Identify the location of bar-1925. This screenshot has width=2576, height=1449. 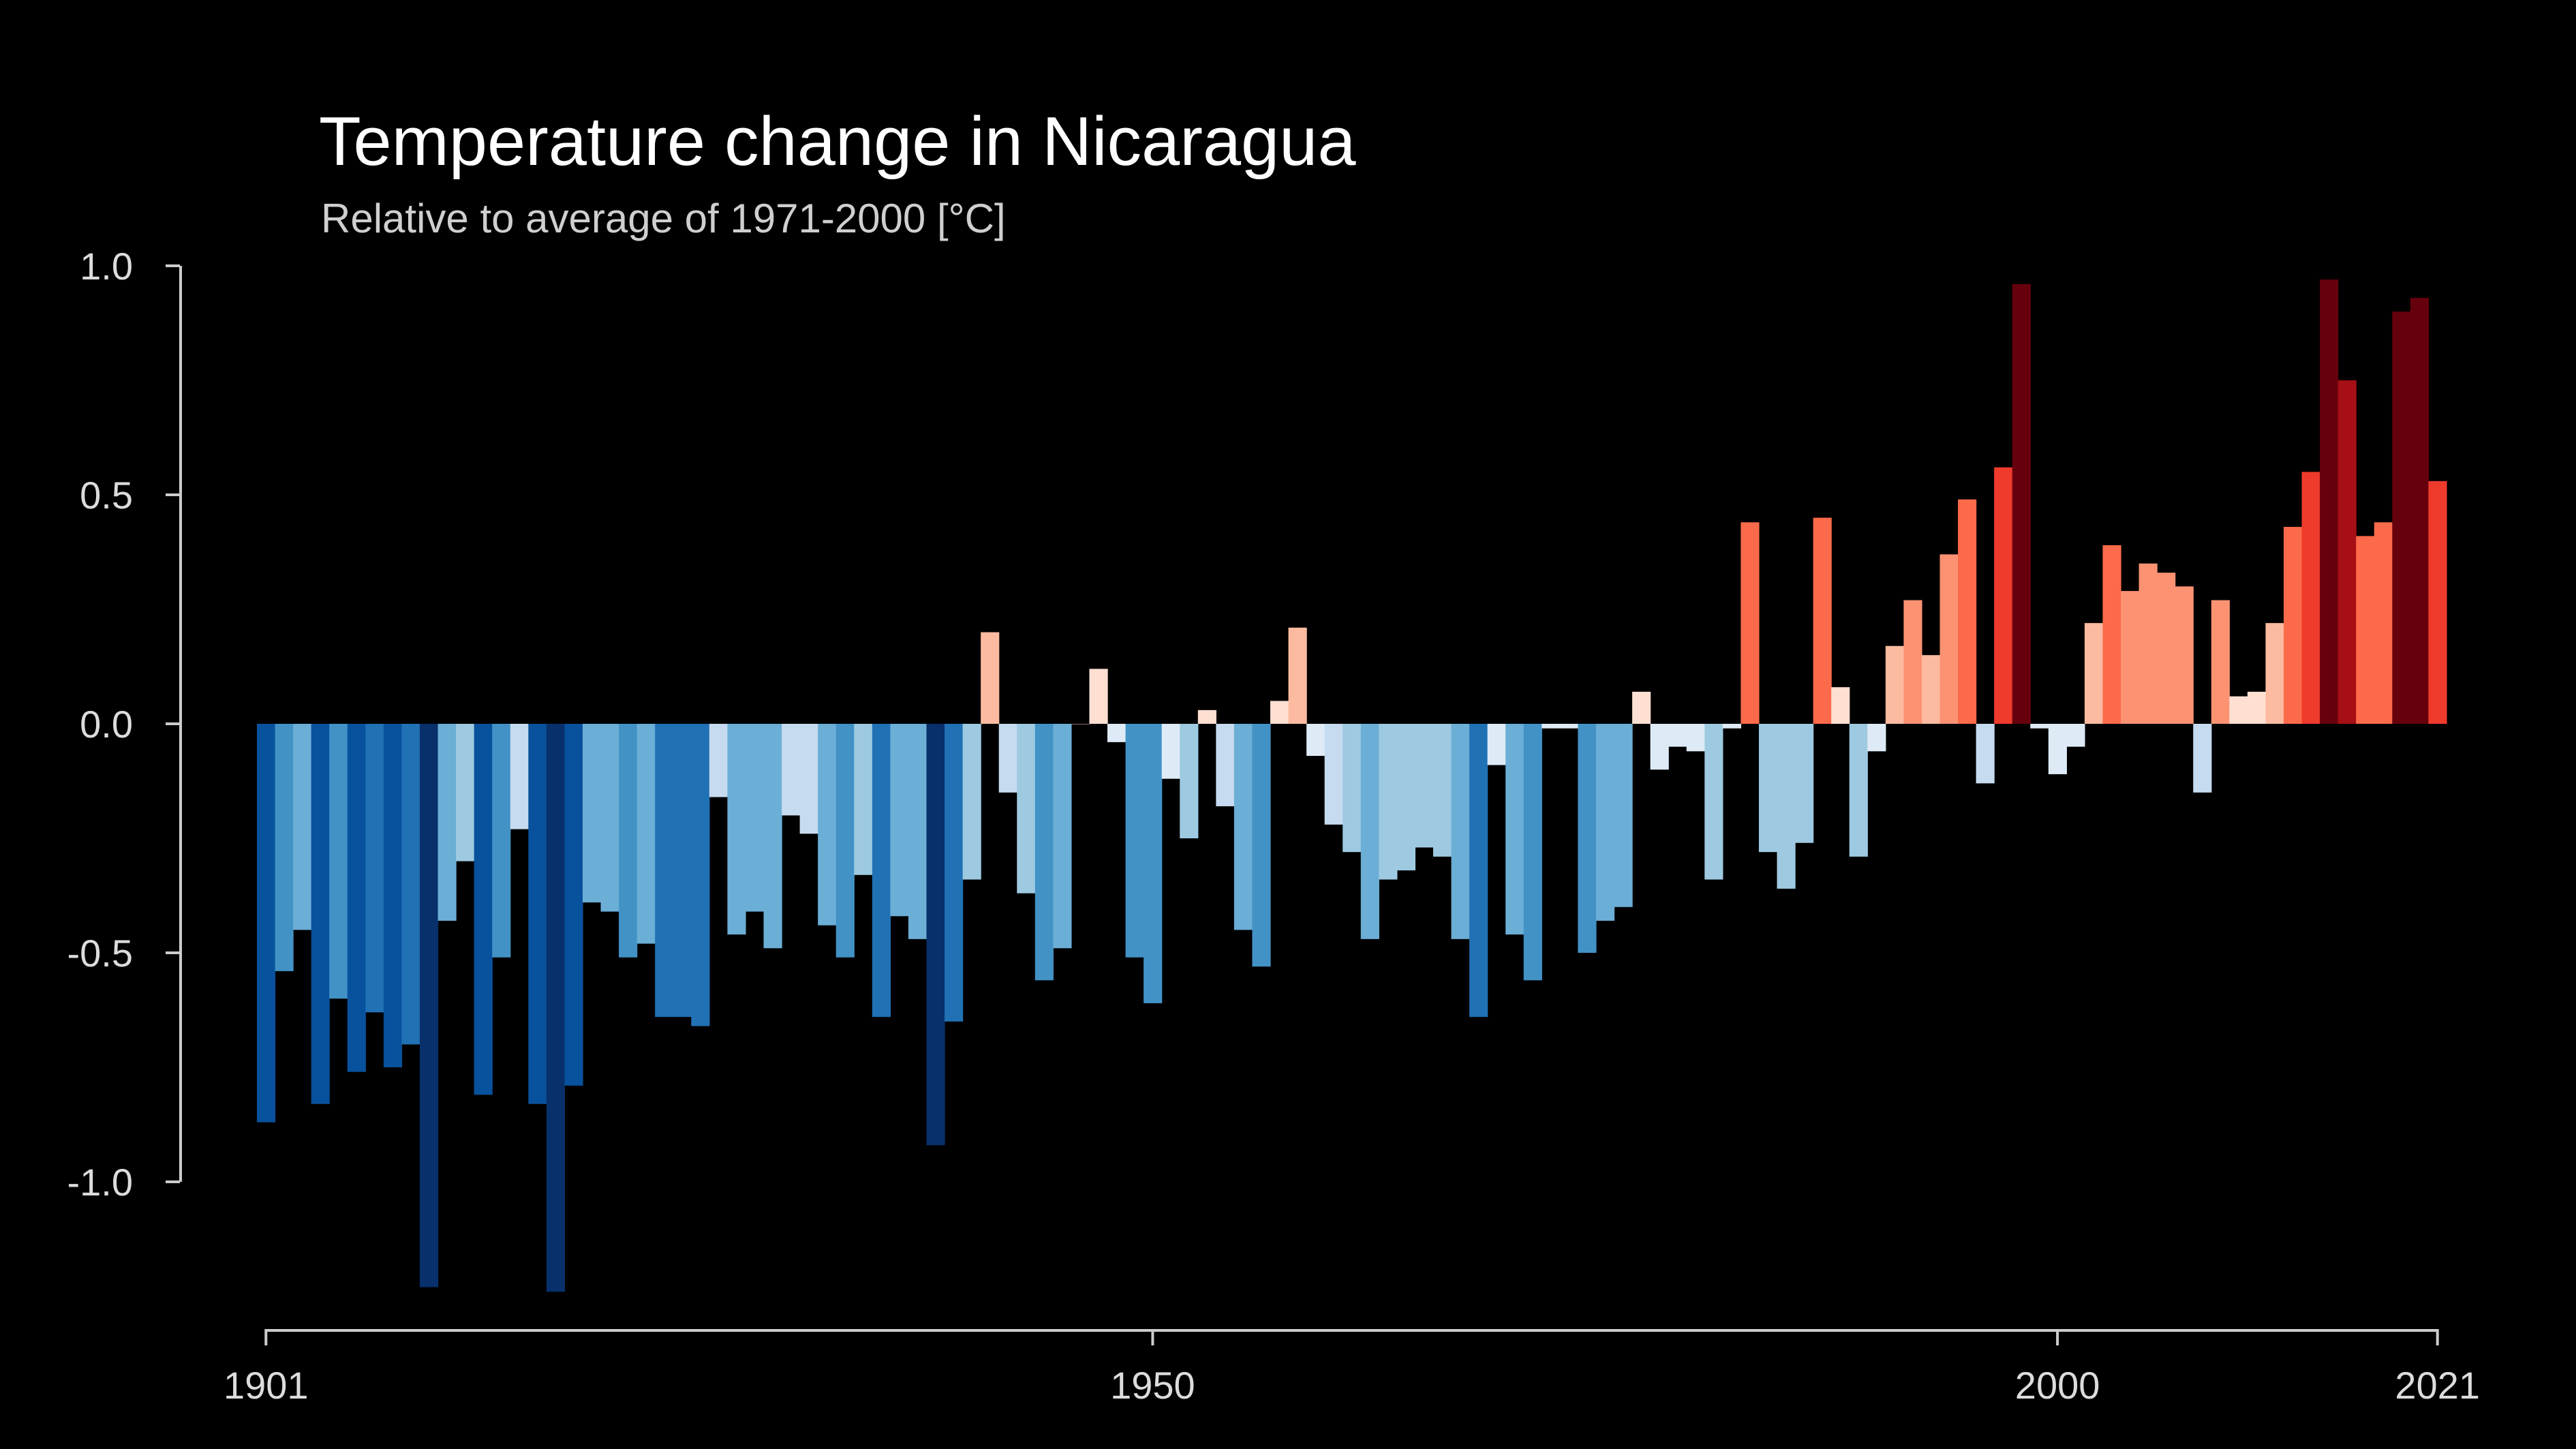
(700, 875).